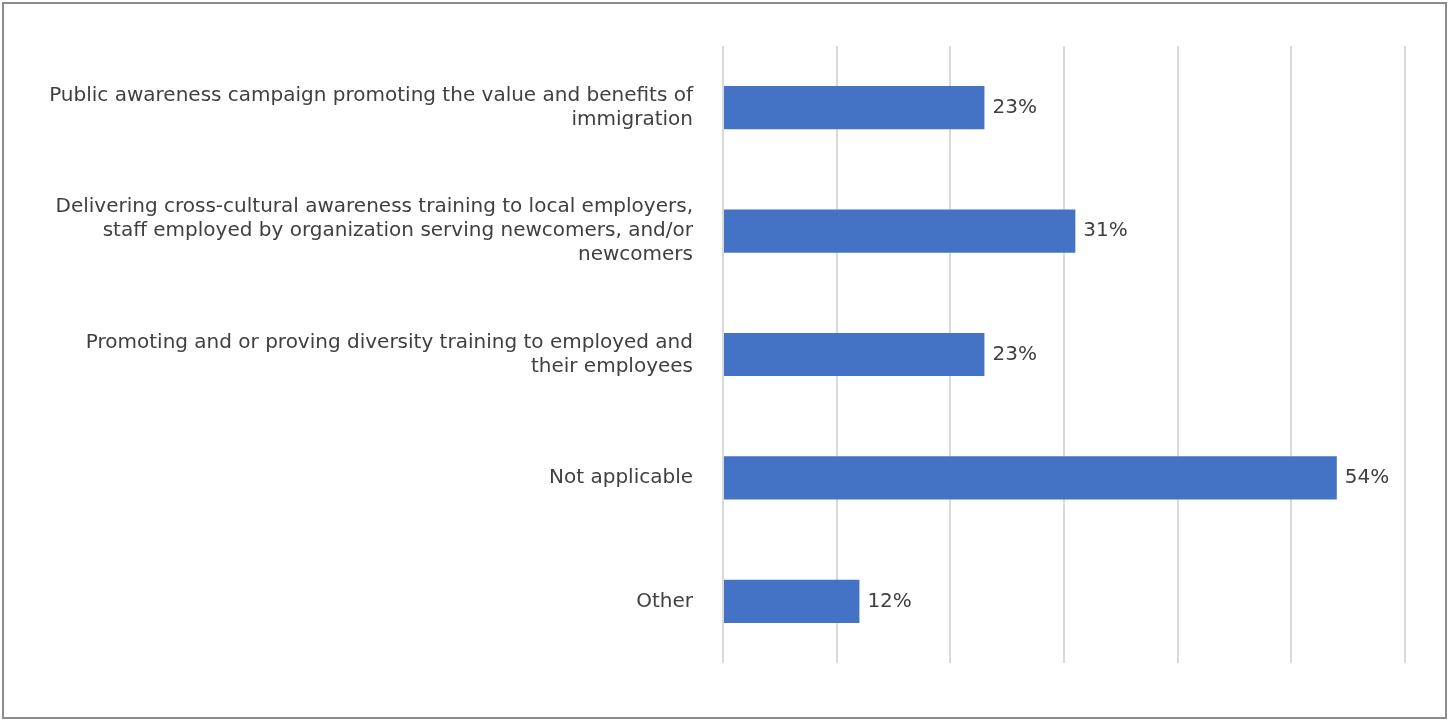 The height and width of the screenshot is (721, 1449). I want to click on y-tick-label: Not applicable, so click(621, 476).